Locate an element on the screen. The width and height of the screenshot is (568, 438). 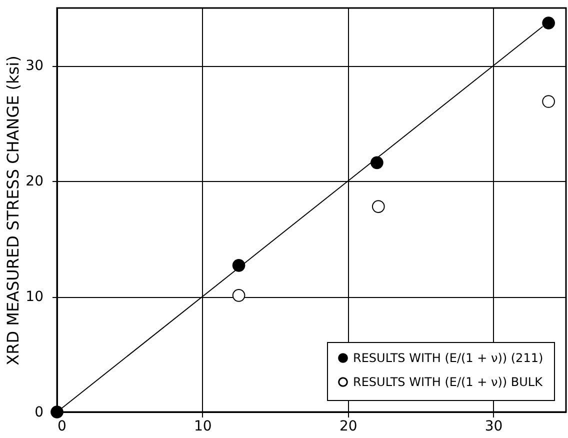
y-tick-label: 20 is located at coordinates (35, 182).